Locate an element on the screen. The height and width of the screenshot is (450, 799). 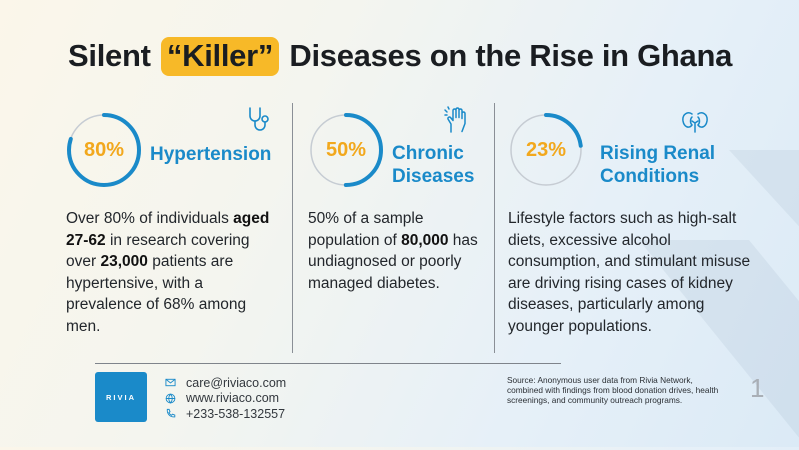
contact-email-row: care@riviaco.com is located at coordinates (225, 383).